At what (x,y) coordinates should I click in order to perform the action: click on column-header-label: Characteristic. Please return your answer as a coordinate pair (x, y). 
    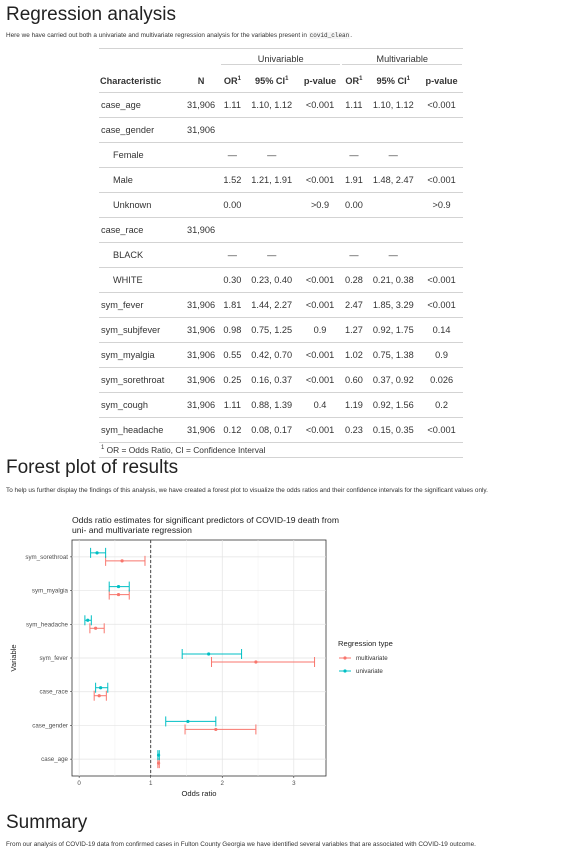
    Looking at the image, I should click on (131, 81).